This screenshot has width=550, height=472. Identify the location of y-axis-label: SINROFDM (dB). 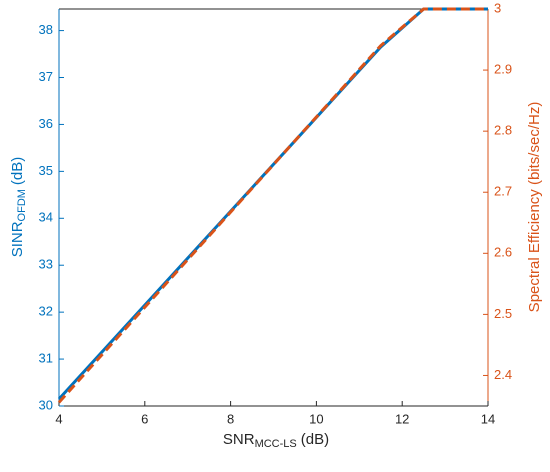
(18, 207).